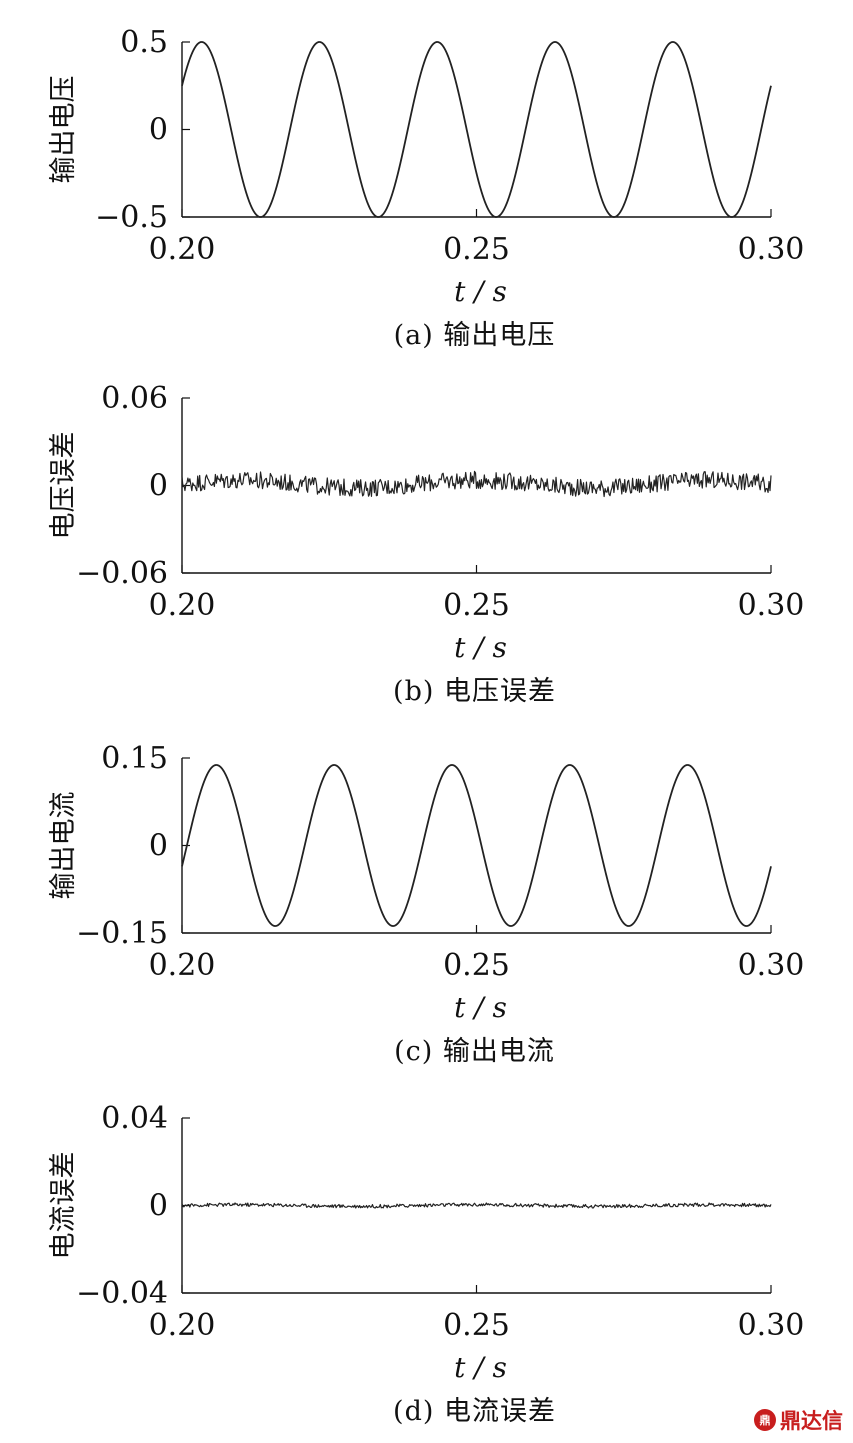 This screenshot has height=1443, width=853. I want to click on watermark-text: 鼎达信, so click(811, 1421).